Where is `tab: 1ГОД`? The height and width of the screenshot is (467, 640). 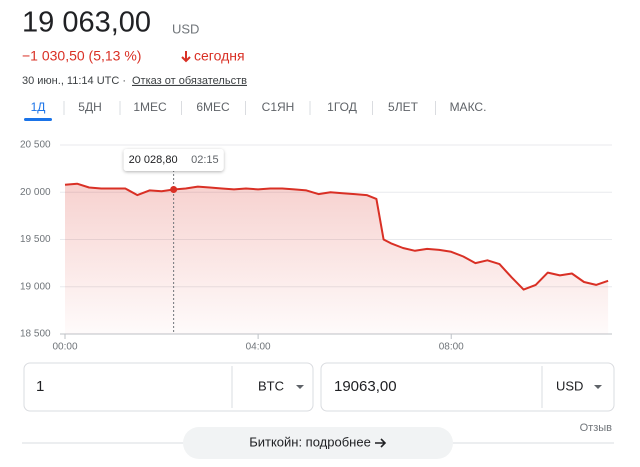
tab: 1ГОД is located at coordinates (342, 107).